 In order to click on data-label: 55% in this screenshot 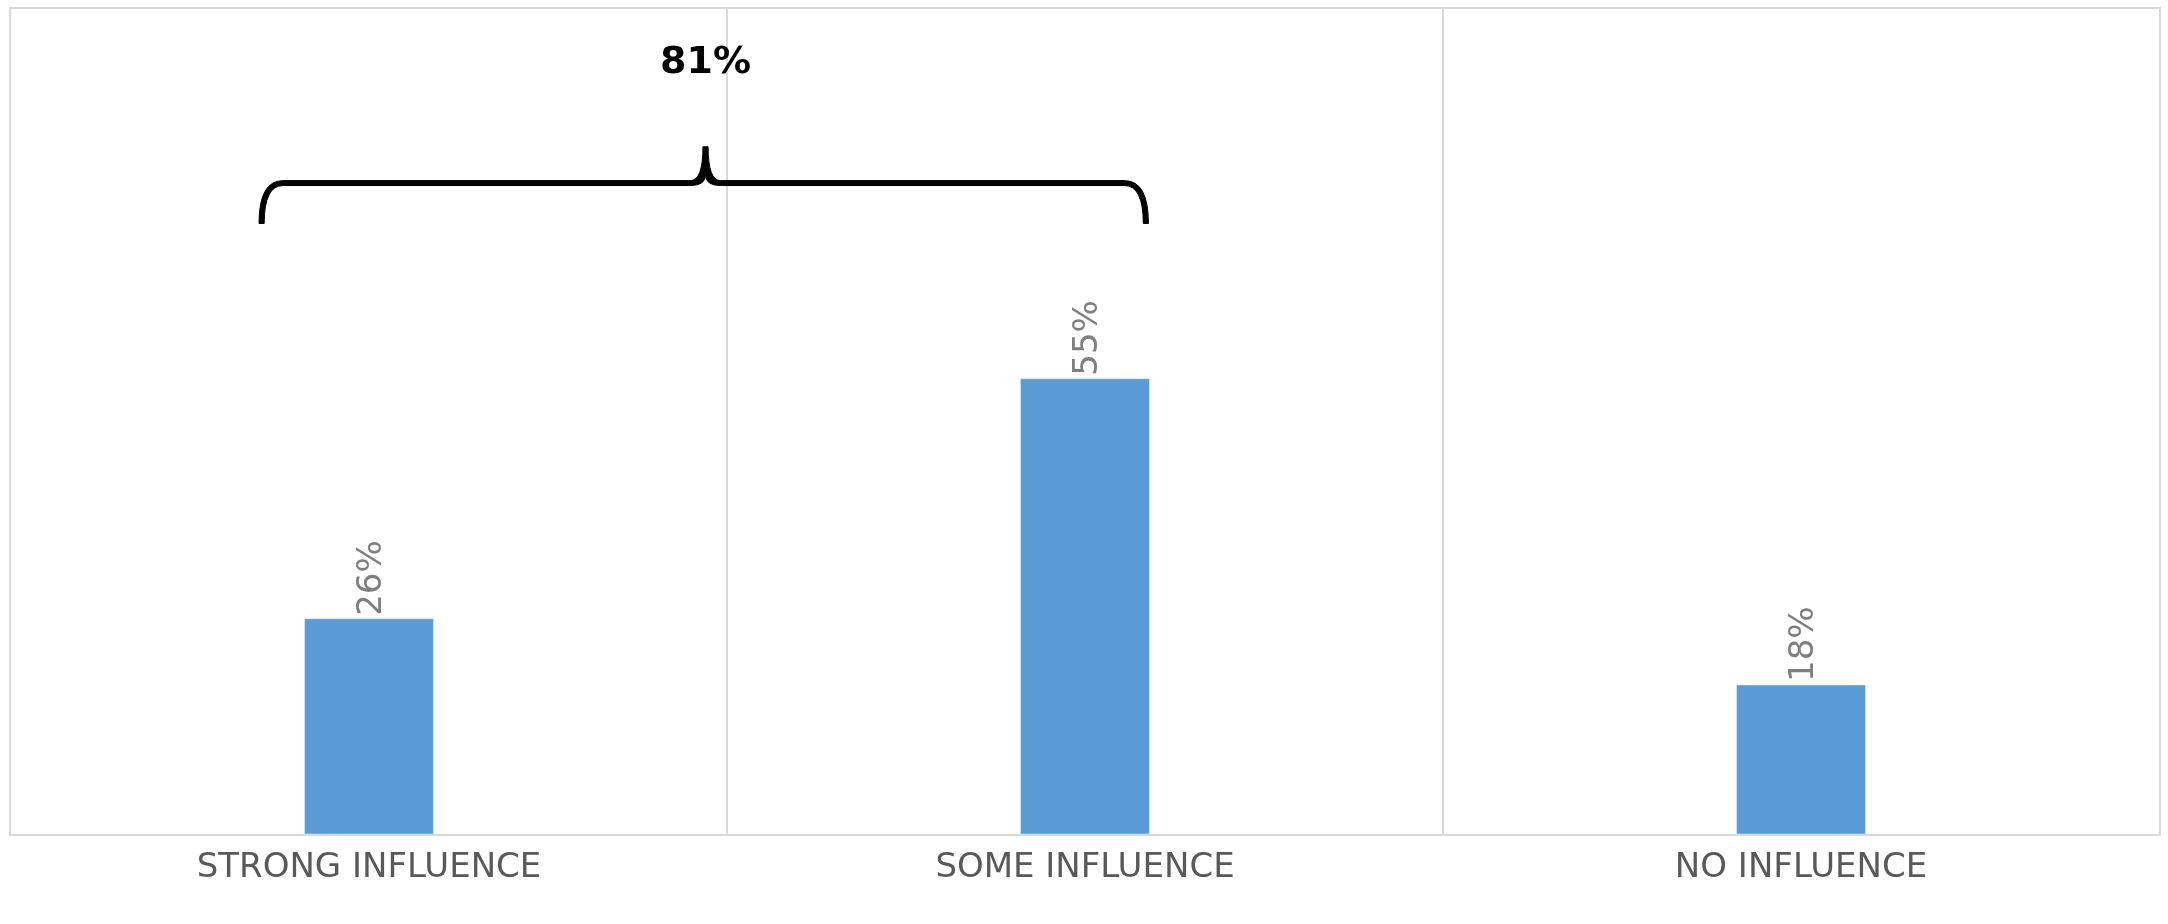, I will do `click(1085, 338)`.